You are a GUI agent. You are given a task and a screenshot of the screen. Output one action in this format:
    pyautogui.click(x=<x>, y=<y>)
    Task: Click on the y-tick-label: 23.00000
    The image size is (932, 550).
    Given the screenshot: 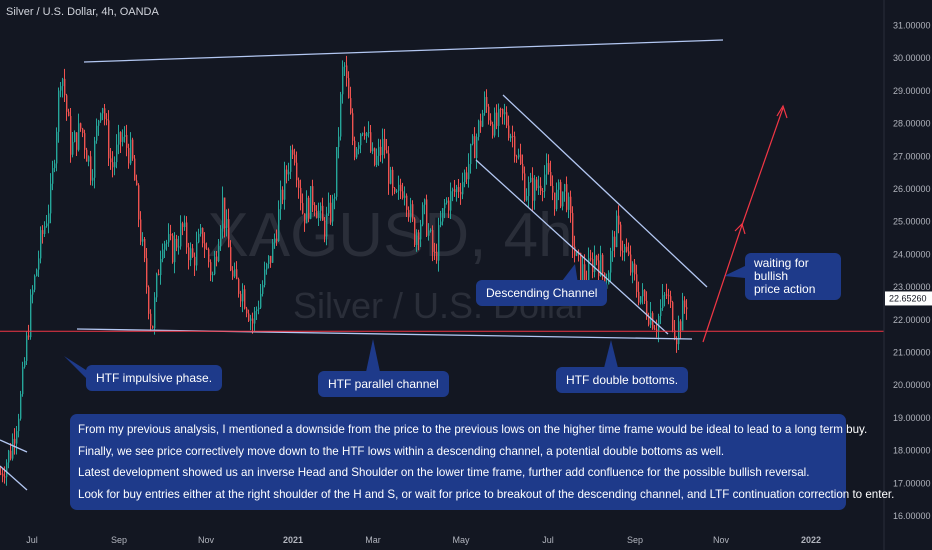 What is the action you would take?
    pyautogui.click(x=912, y=287)
    